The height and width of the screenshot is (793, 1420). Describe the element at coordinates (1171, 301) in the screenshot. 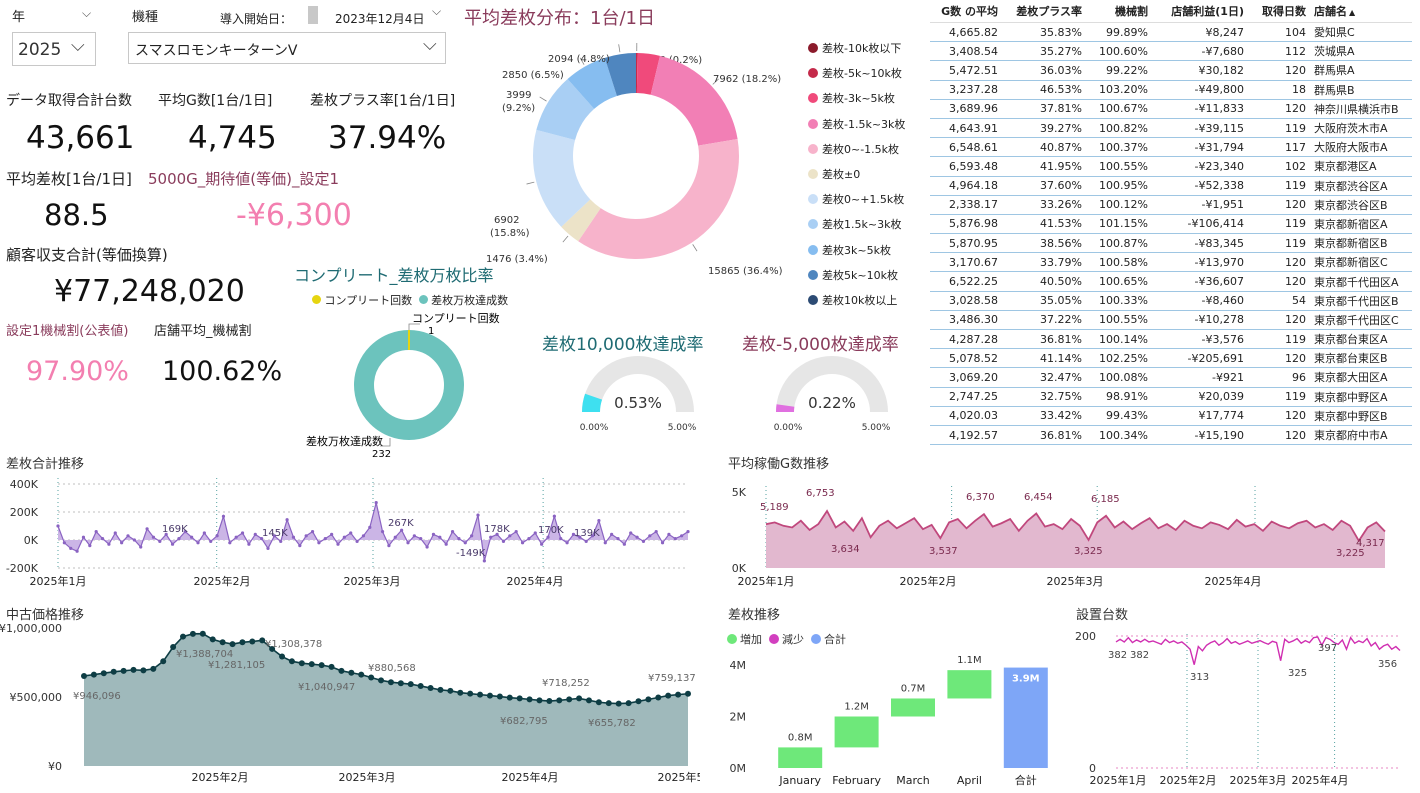

I see `table-row: 3,028.58 35.05% 100.33% -¥8,460 54 東京都千代田区B` at that location.